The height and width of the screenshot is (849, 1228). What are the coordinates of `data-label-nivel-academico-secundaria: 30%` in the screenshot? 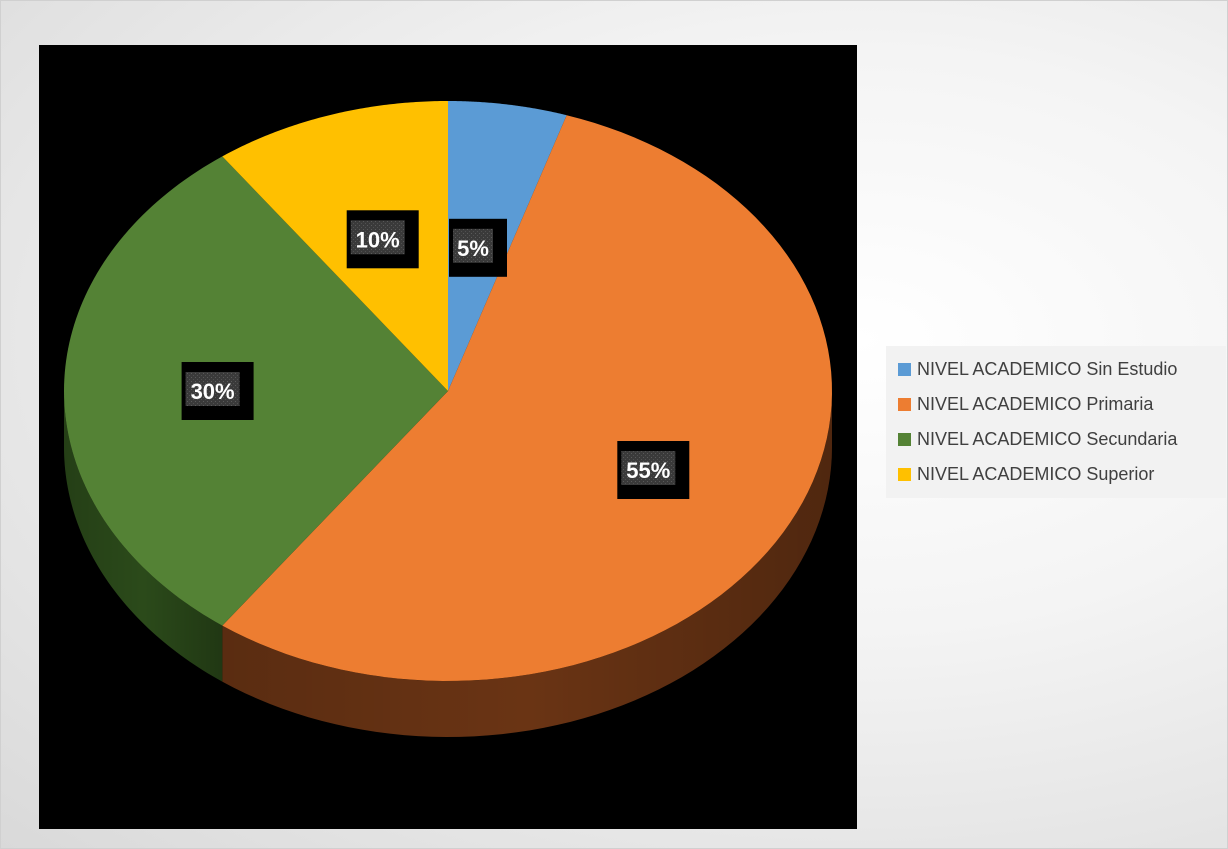 It's located at (217, 391).